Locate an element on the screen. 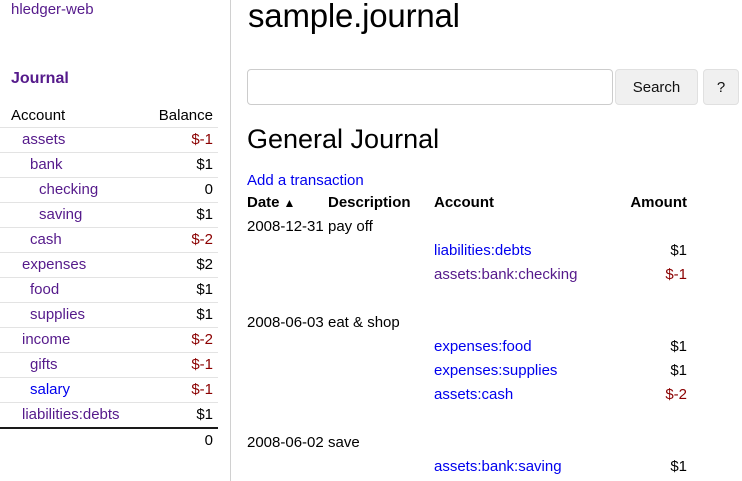 The image size is (742, 481). posting-account-link: expenses:supplies is located at coordinates (496, 370).